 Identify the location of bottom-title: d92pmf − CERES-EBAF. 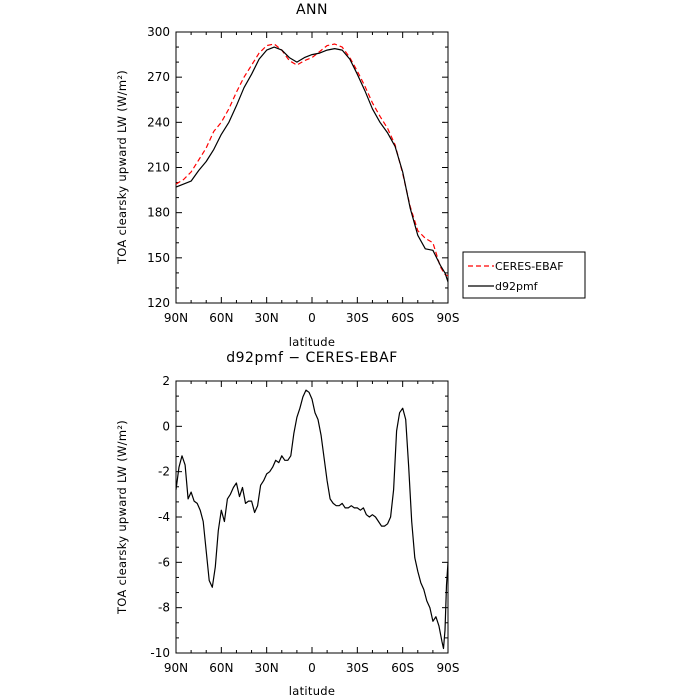
(312, 358).